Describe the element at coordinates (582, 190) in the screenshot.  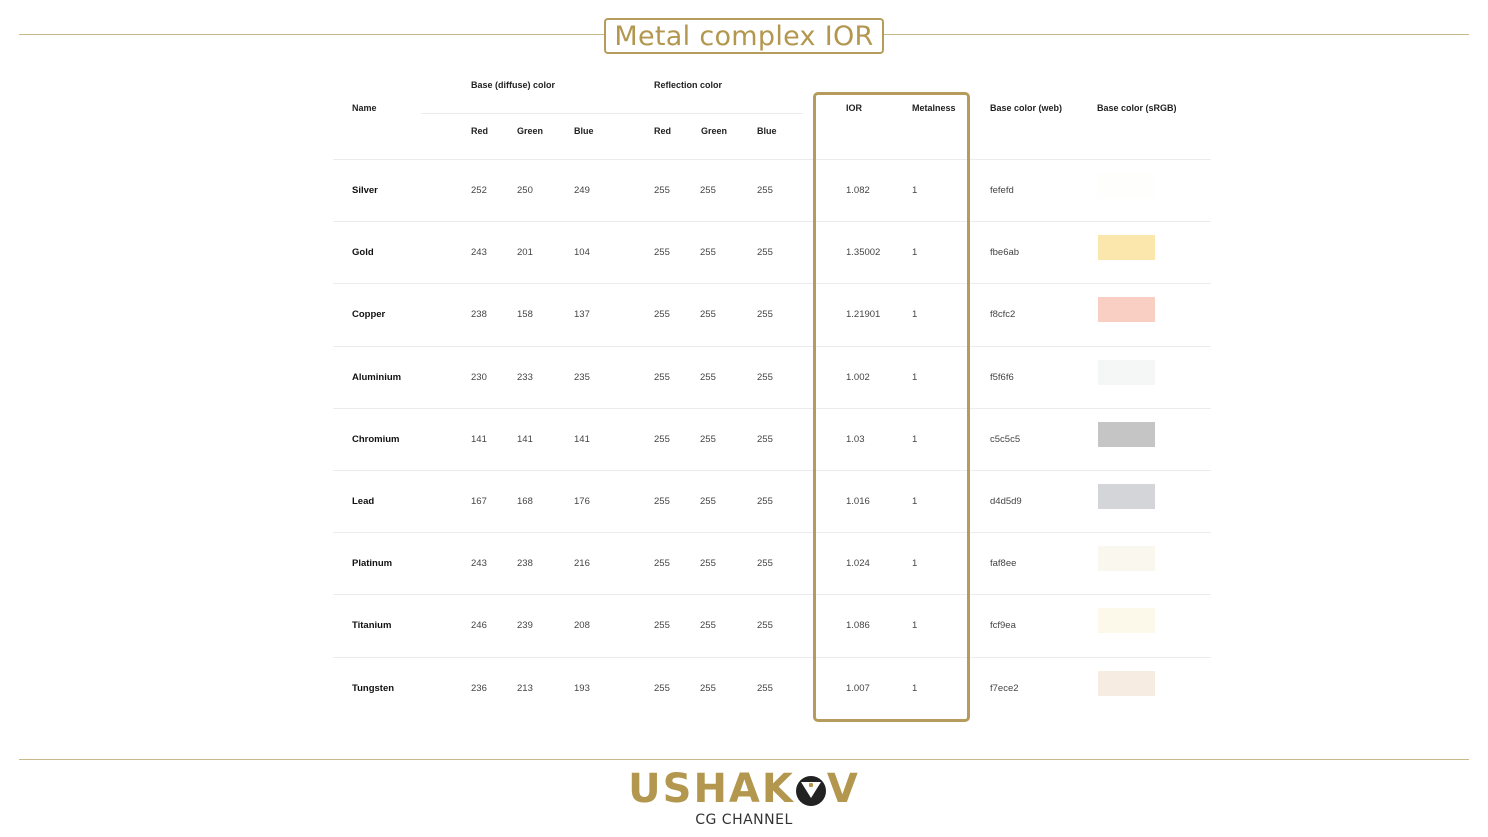
I see `cell-base-blue: 249` at that location.